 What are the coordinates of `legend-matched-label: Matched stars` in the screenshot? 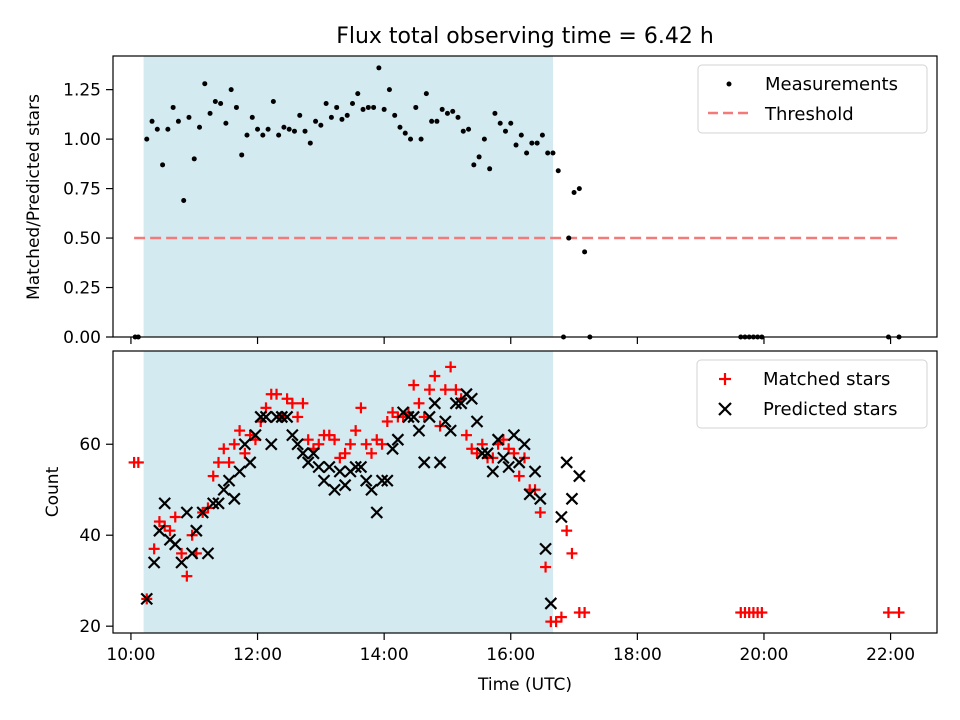 It's located at (826, 379).